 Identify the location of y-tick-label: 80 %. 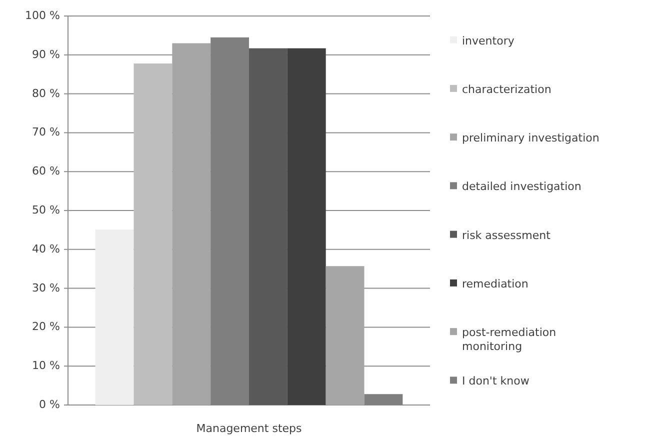
(46, 93).